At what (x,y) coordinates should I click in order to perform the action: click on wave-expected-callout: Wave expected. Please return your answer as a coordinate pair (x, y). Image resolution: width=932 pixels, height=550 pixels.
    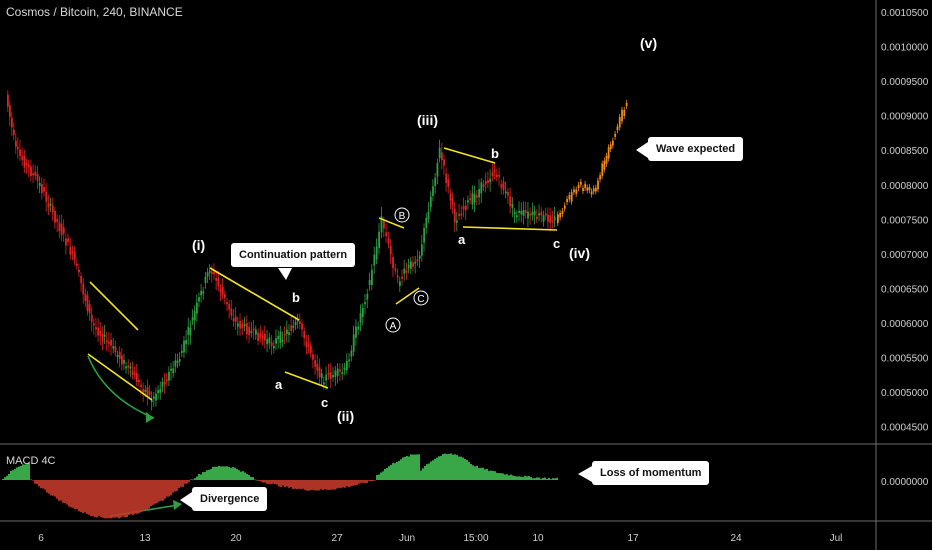
    Looking at the image, I should click on (696, 149).